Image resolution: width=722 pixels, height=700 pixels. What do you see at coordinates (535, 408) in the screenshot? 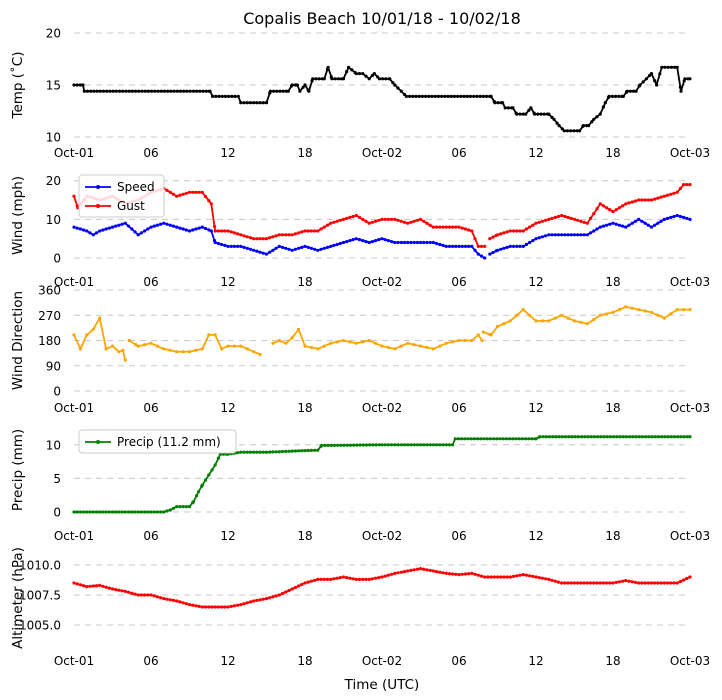
I see `x-tick-label: 12` at bounding box center [535, 408].